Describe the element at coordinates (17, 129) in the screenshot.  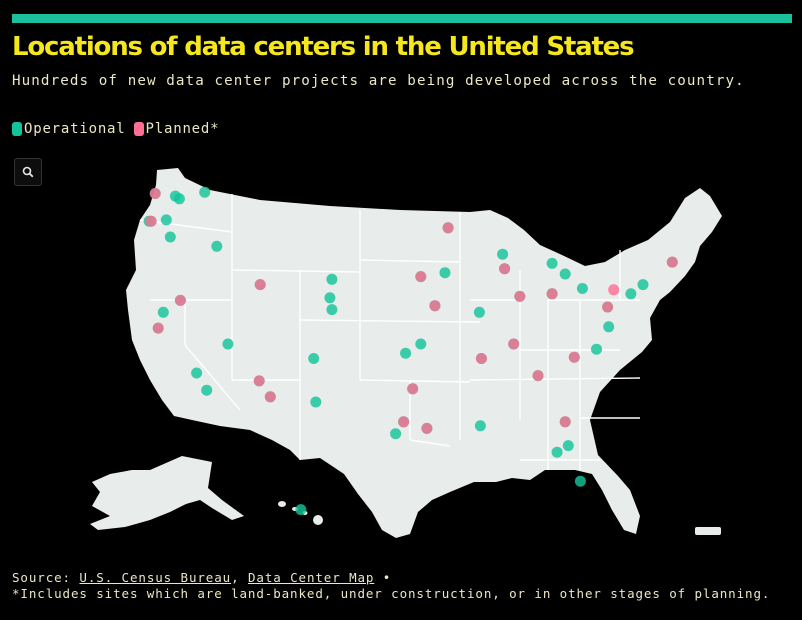
I see `operational-swatch` at that location.